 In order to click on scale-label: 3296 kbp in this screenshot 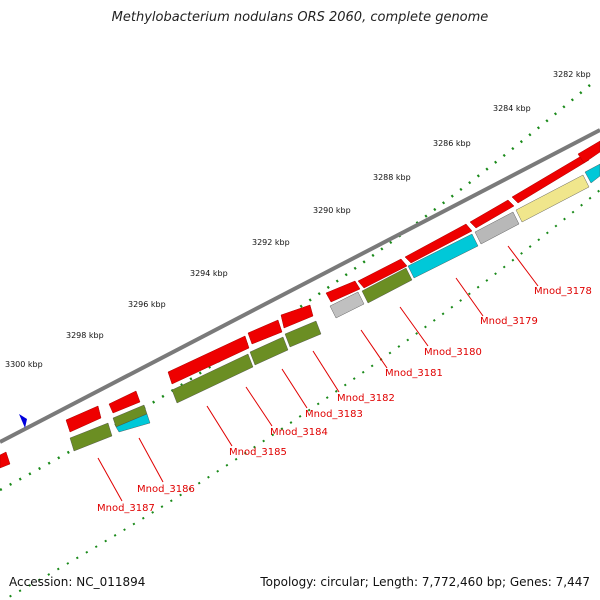, I will do `click(147, 304)`.